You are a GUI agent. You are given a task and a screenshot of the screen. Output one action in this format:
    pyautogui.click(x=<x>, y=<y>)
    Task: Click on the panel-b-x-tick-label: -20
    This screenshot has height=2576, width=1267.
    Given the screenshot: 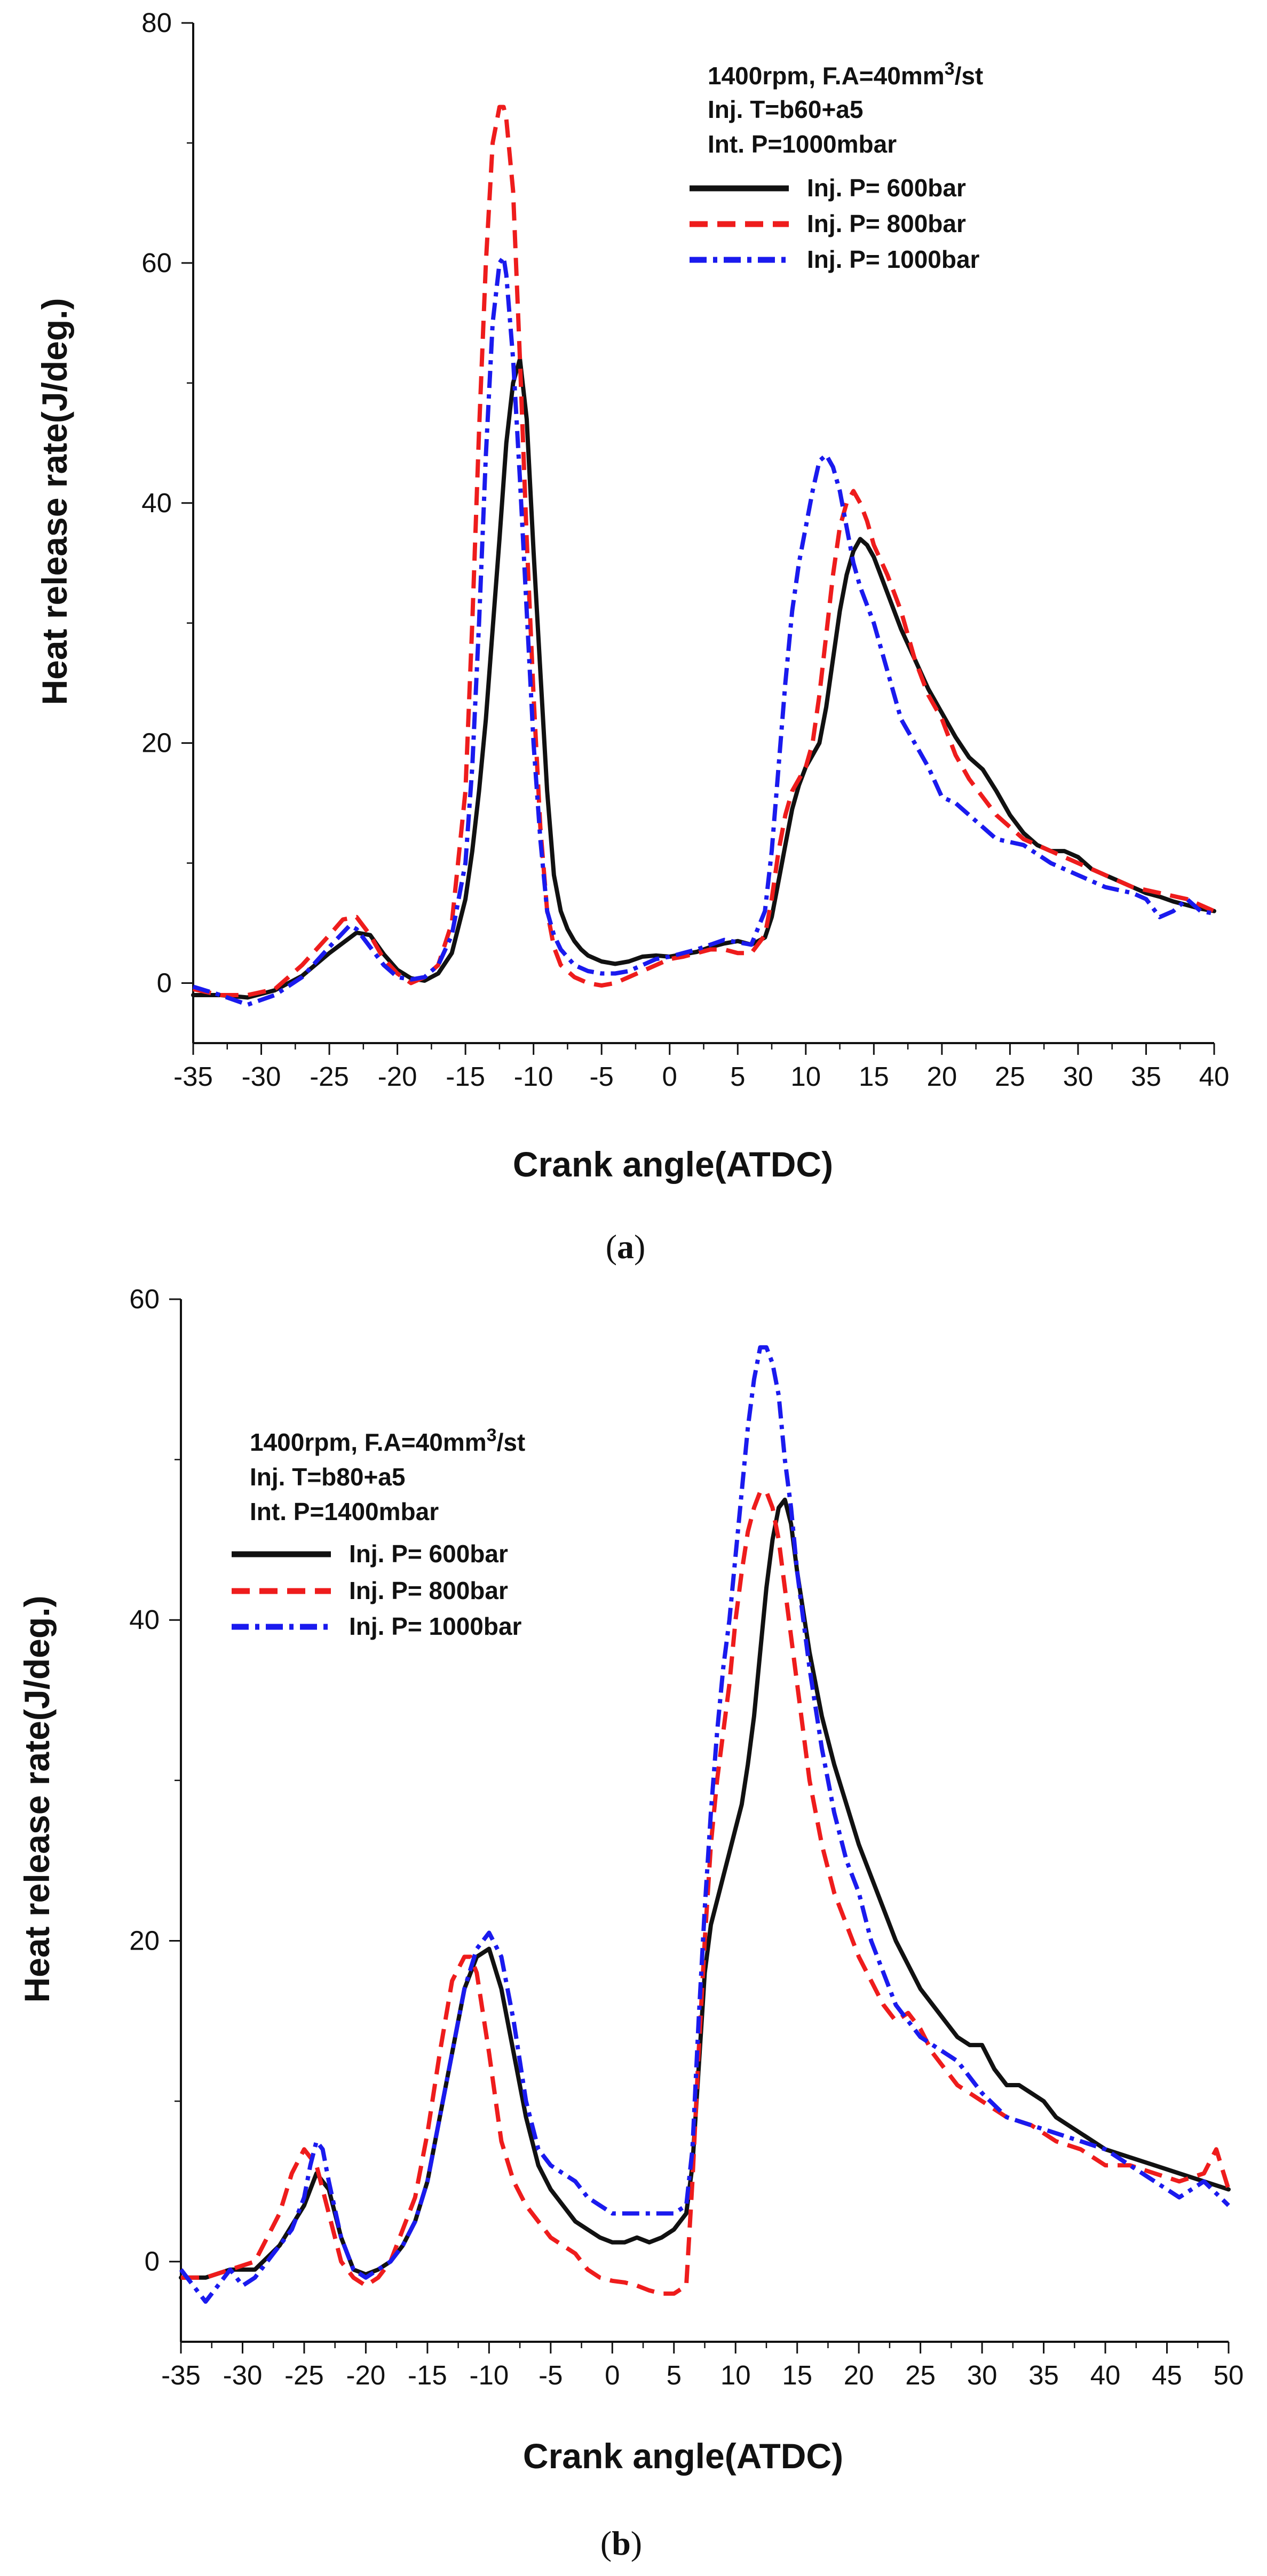 What is the action you would take?
    pyautogui.click(x=366, y=2375)
    